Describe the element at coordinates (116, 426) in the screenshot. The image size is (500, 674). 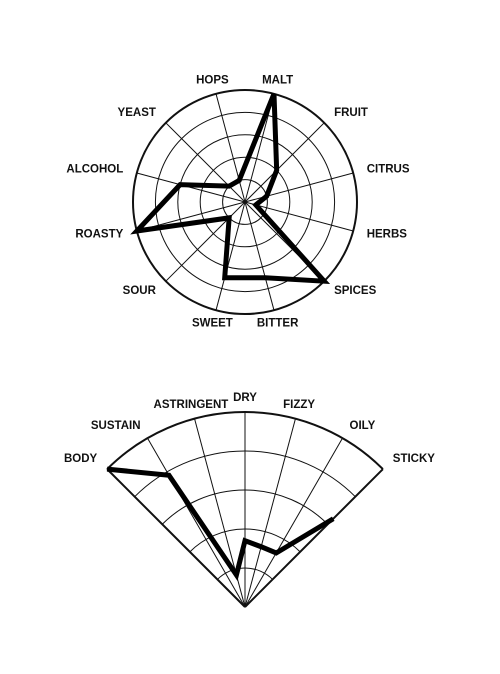
I see `axis-label: SUSTAIN` at that location.